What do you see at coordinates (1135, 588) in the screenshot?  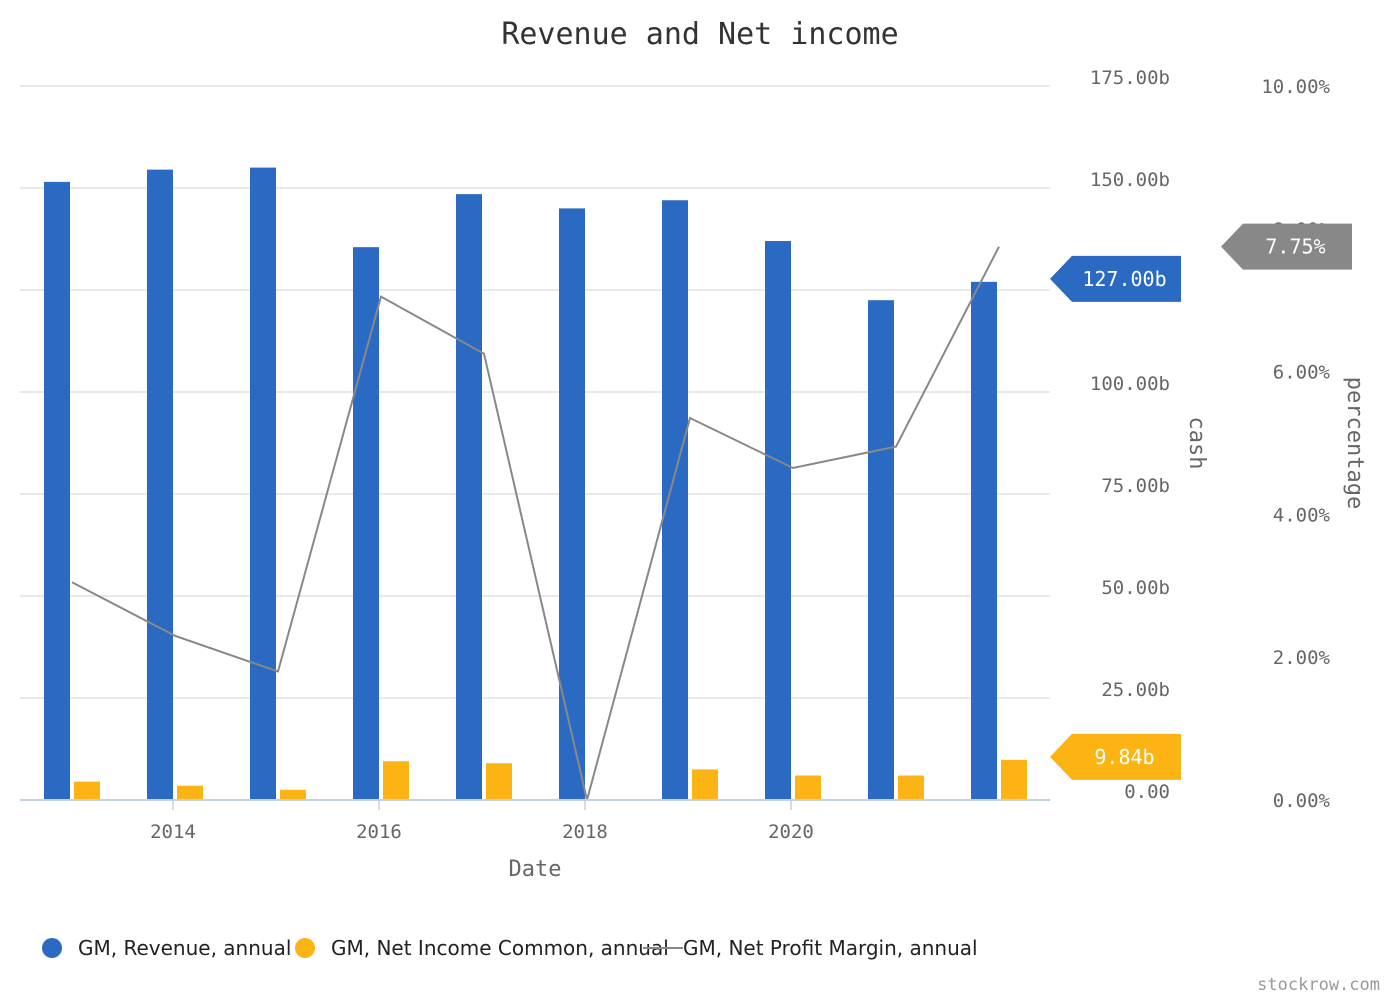 I see `y-left-tick-label: 50.00b` at bounding box center [1135, 588].